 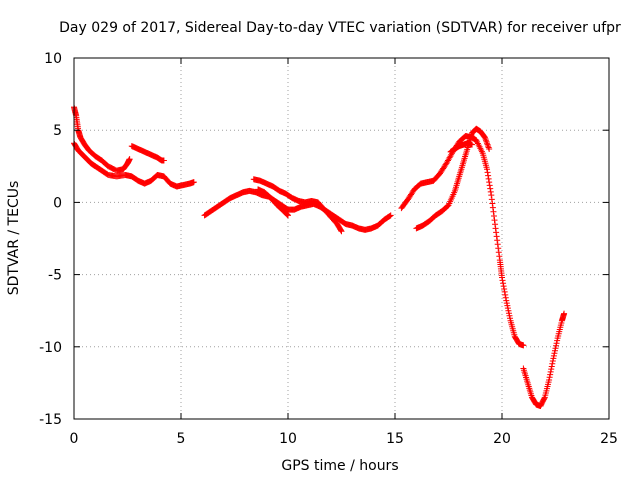 I want to click on x-tick-label: 5, so click(x=181, y=439).